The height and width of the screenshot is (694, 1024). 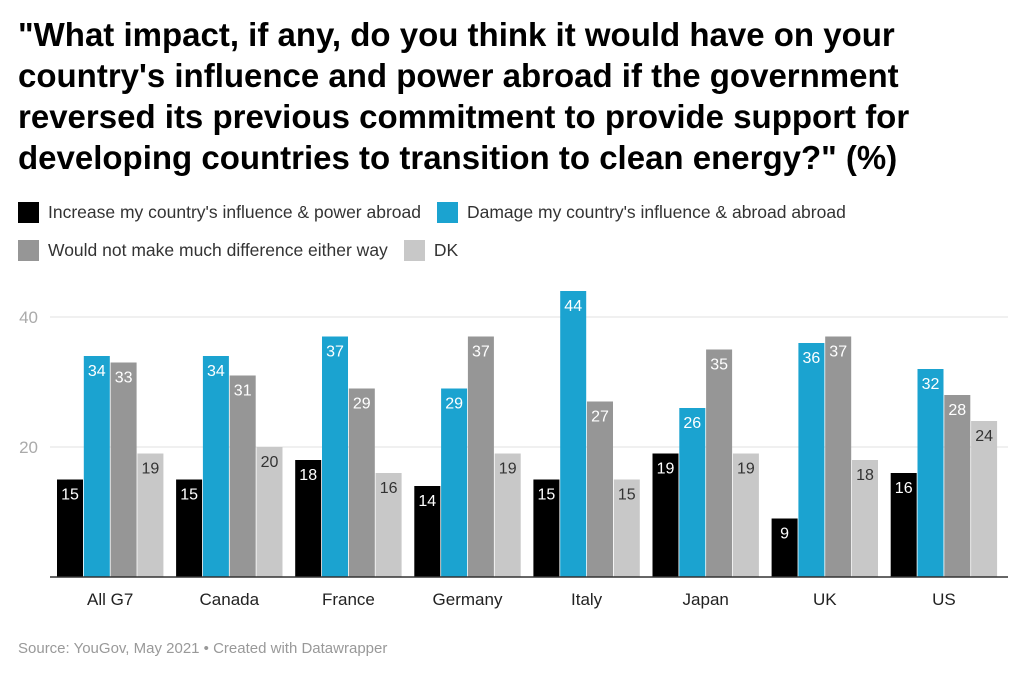 I want to click on legend-swatch-no-difference, so click(x=28, y=250).